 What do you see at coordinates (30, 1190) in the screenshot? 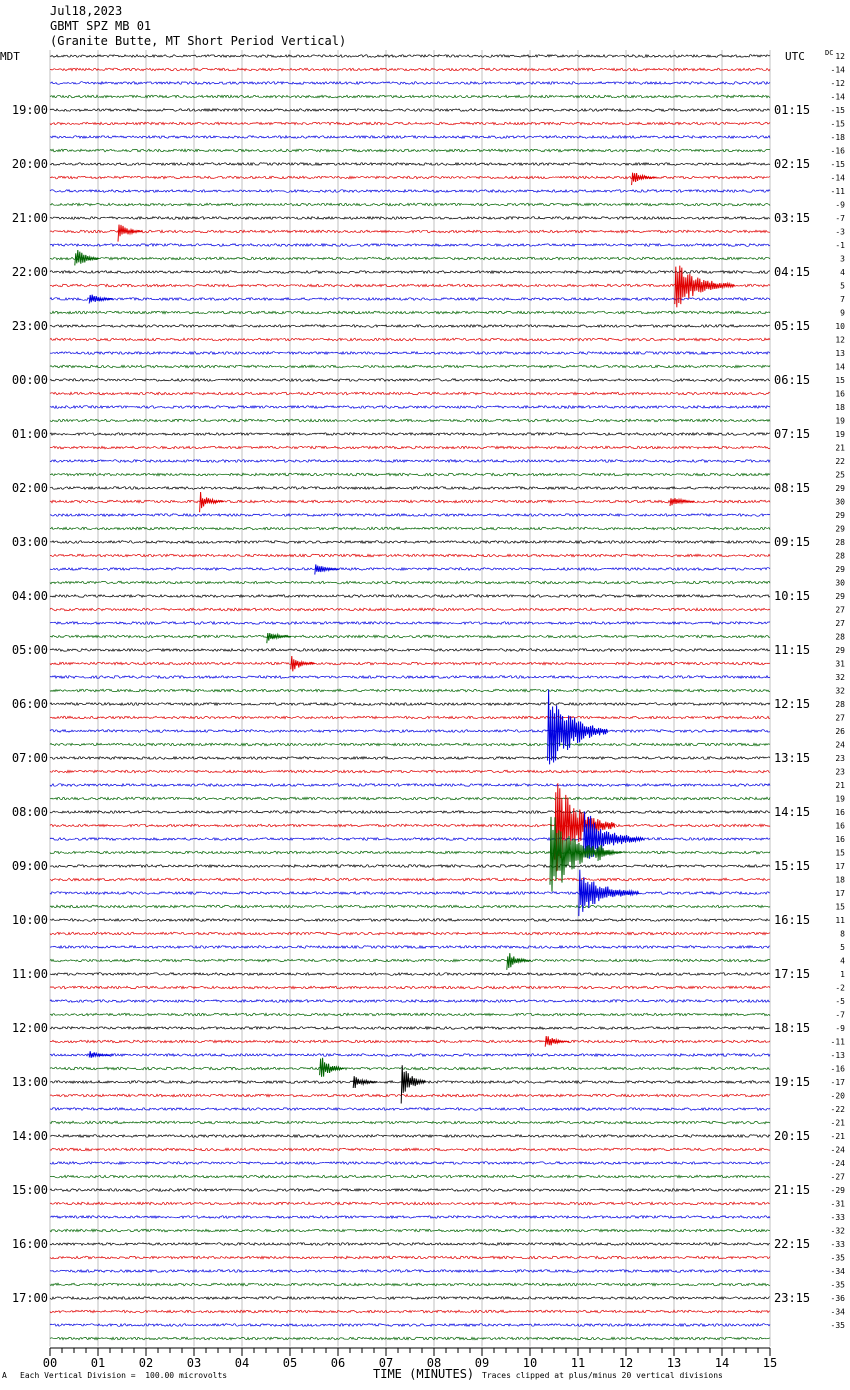
I see `left-hour-label: 15:00` at bounding box center [30, 1190].